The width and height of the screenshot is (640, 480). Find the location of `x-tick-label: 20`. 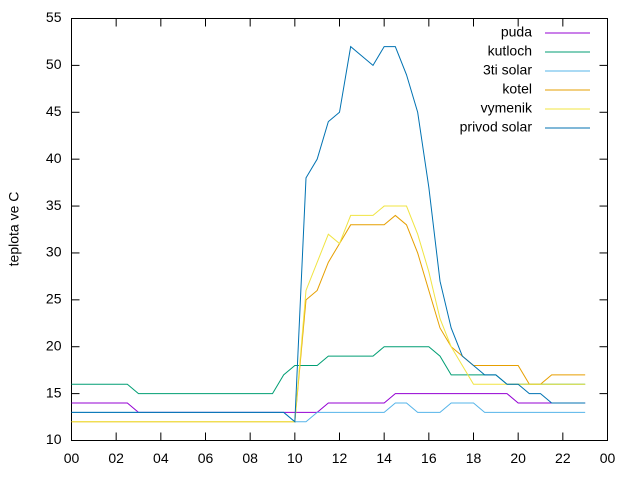

x-tick-label: 20 is located at coordinates (518, 458).